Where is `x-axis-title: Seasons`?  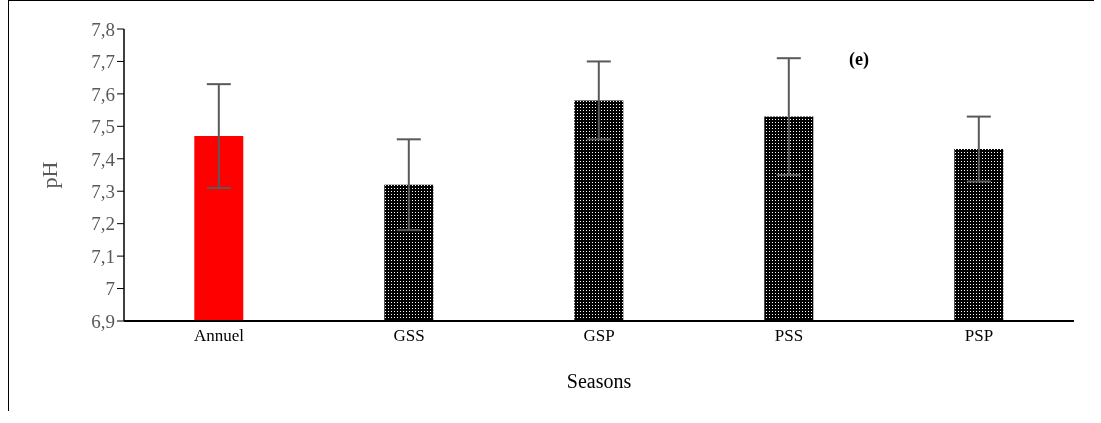
x-axis-title: Seasons is located at coordinates (599, 381).